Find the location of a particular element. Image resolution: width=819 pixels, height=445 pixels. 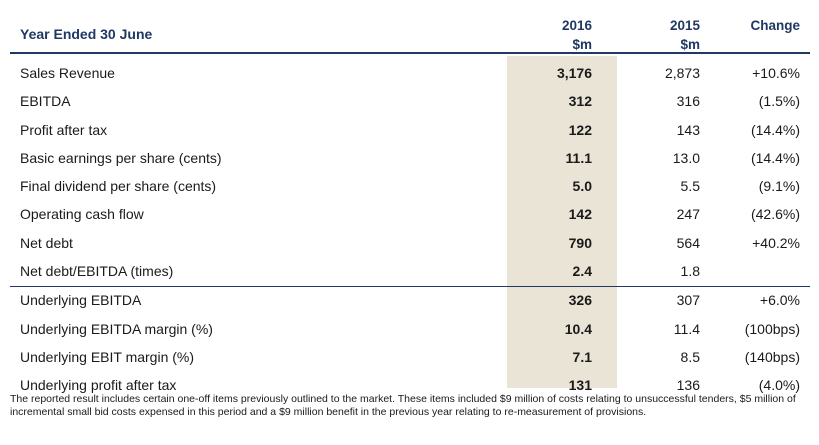

table-row: Net debt 790 564 +40.2% is located at coordinates (410, 244).